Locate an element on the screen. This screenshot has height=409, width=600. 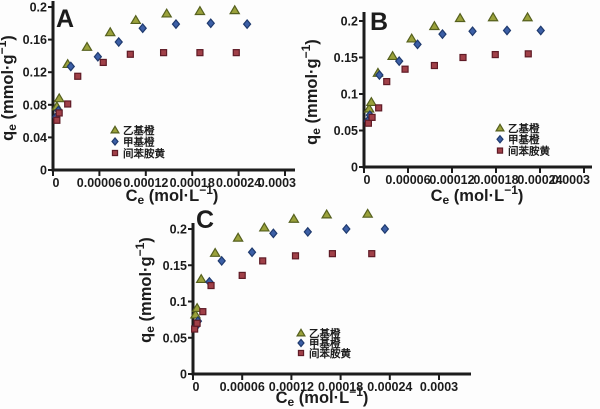
y-tick-label: 0.05 is located at coordinates (346, 131).